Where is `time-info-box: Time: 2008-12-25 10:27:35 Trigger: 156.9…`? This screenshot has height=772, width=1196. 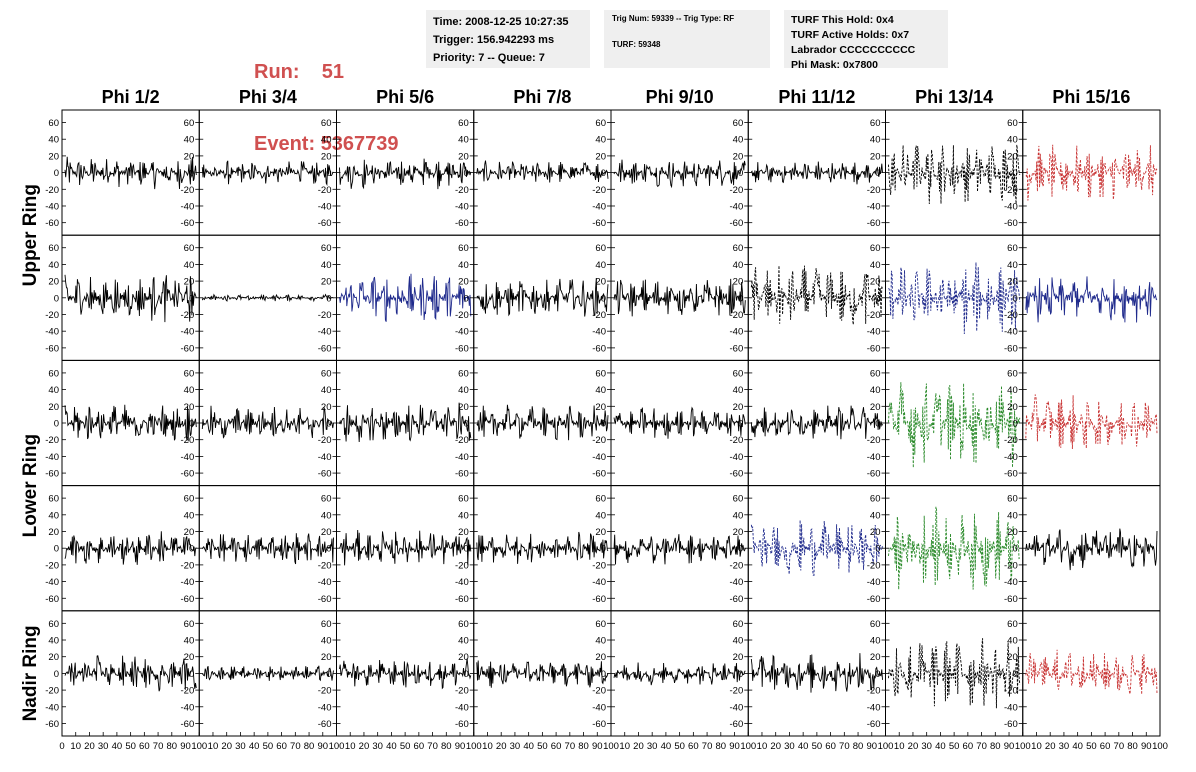
time-info-box: Time: 2008-12-25 10:27:35 Trigger: 156.9… is located at coordinates (508, 39).